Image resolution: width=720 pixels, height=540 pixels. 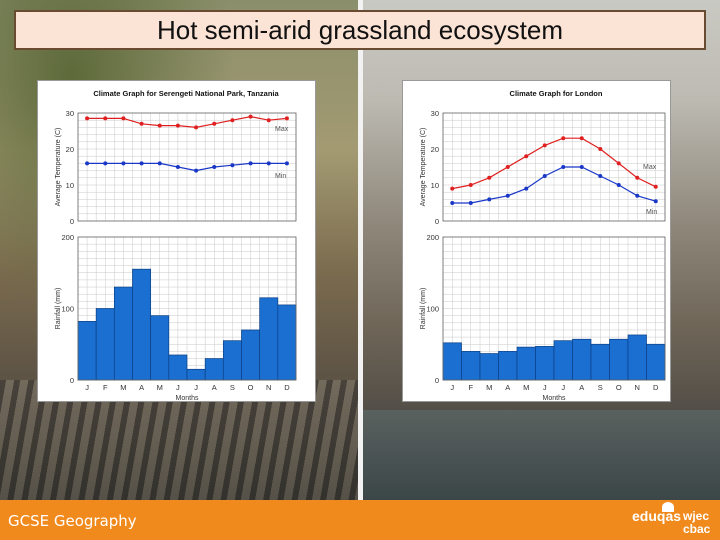 I want to click on slide-title-box: Hot semi-arid grassland ecosystem, so click(x=360, y=30).